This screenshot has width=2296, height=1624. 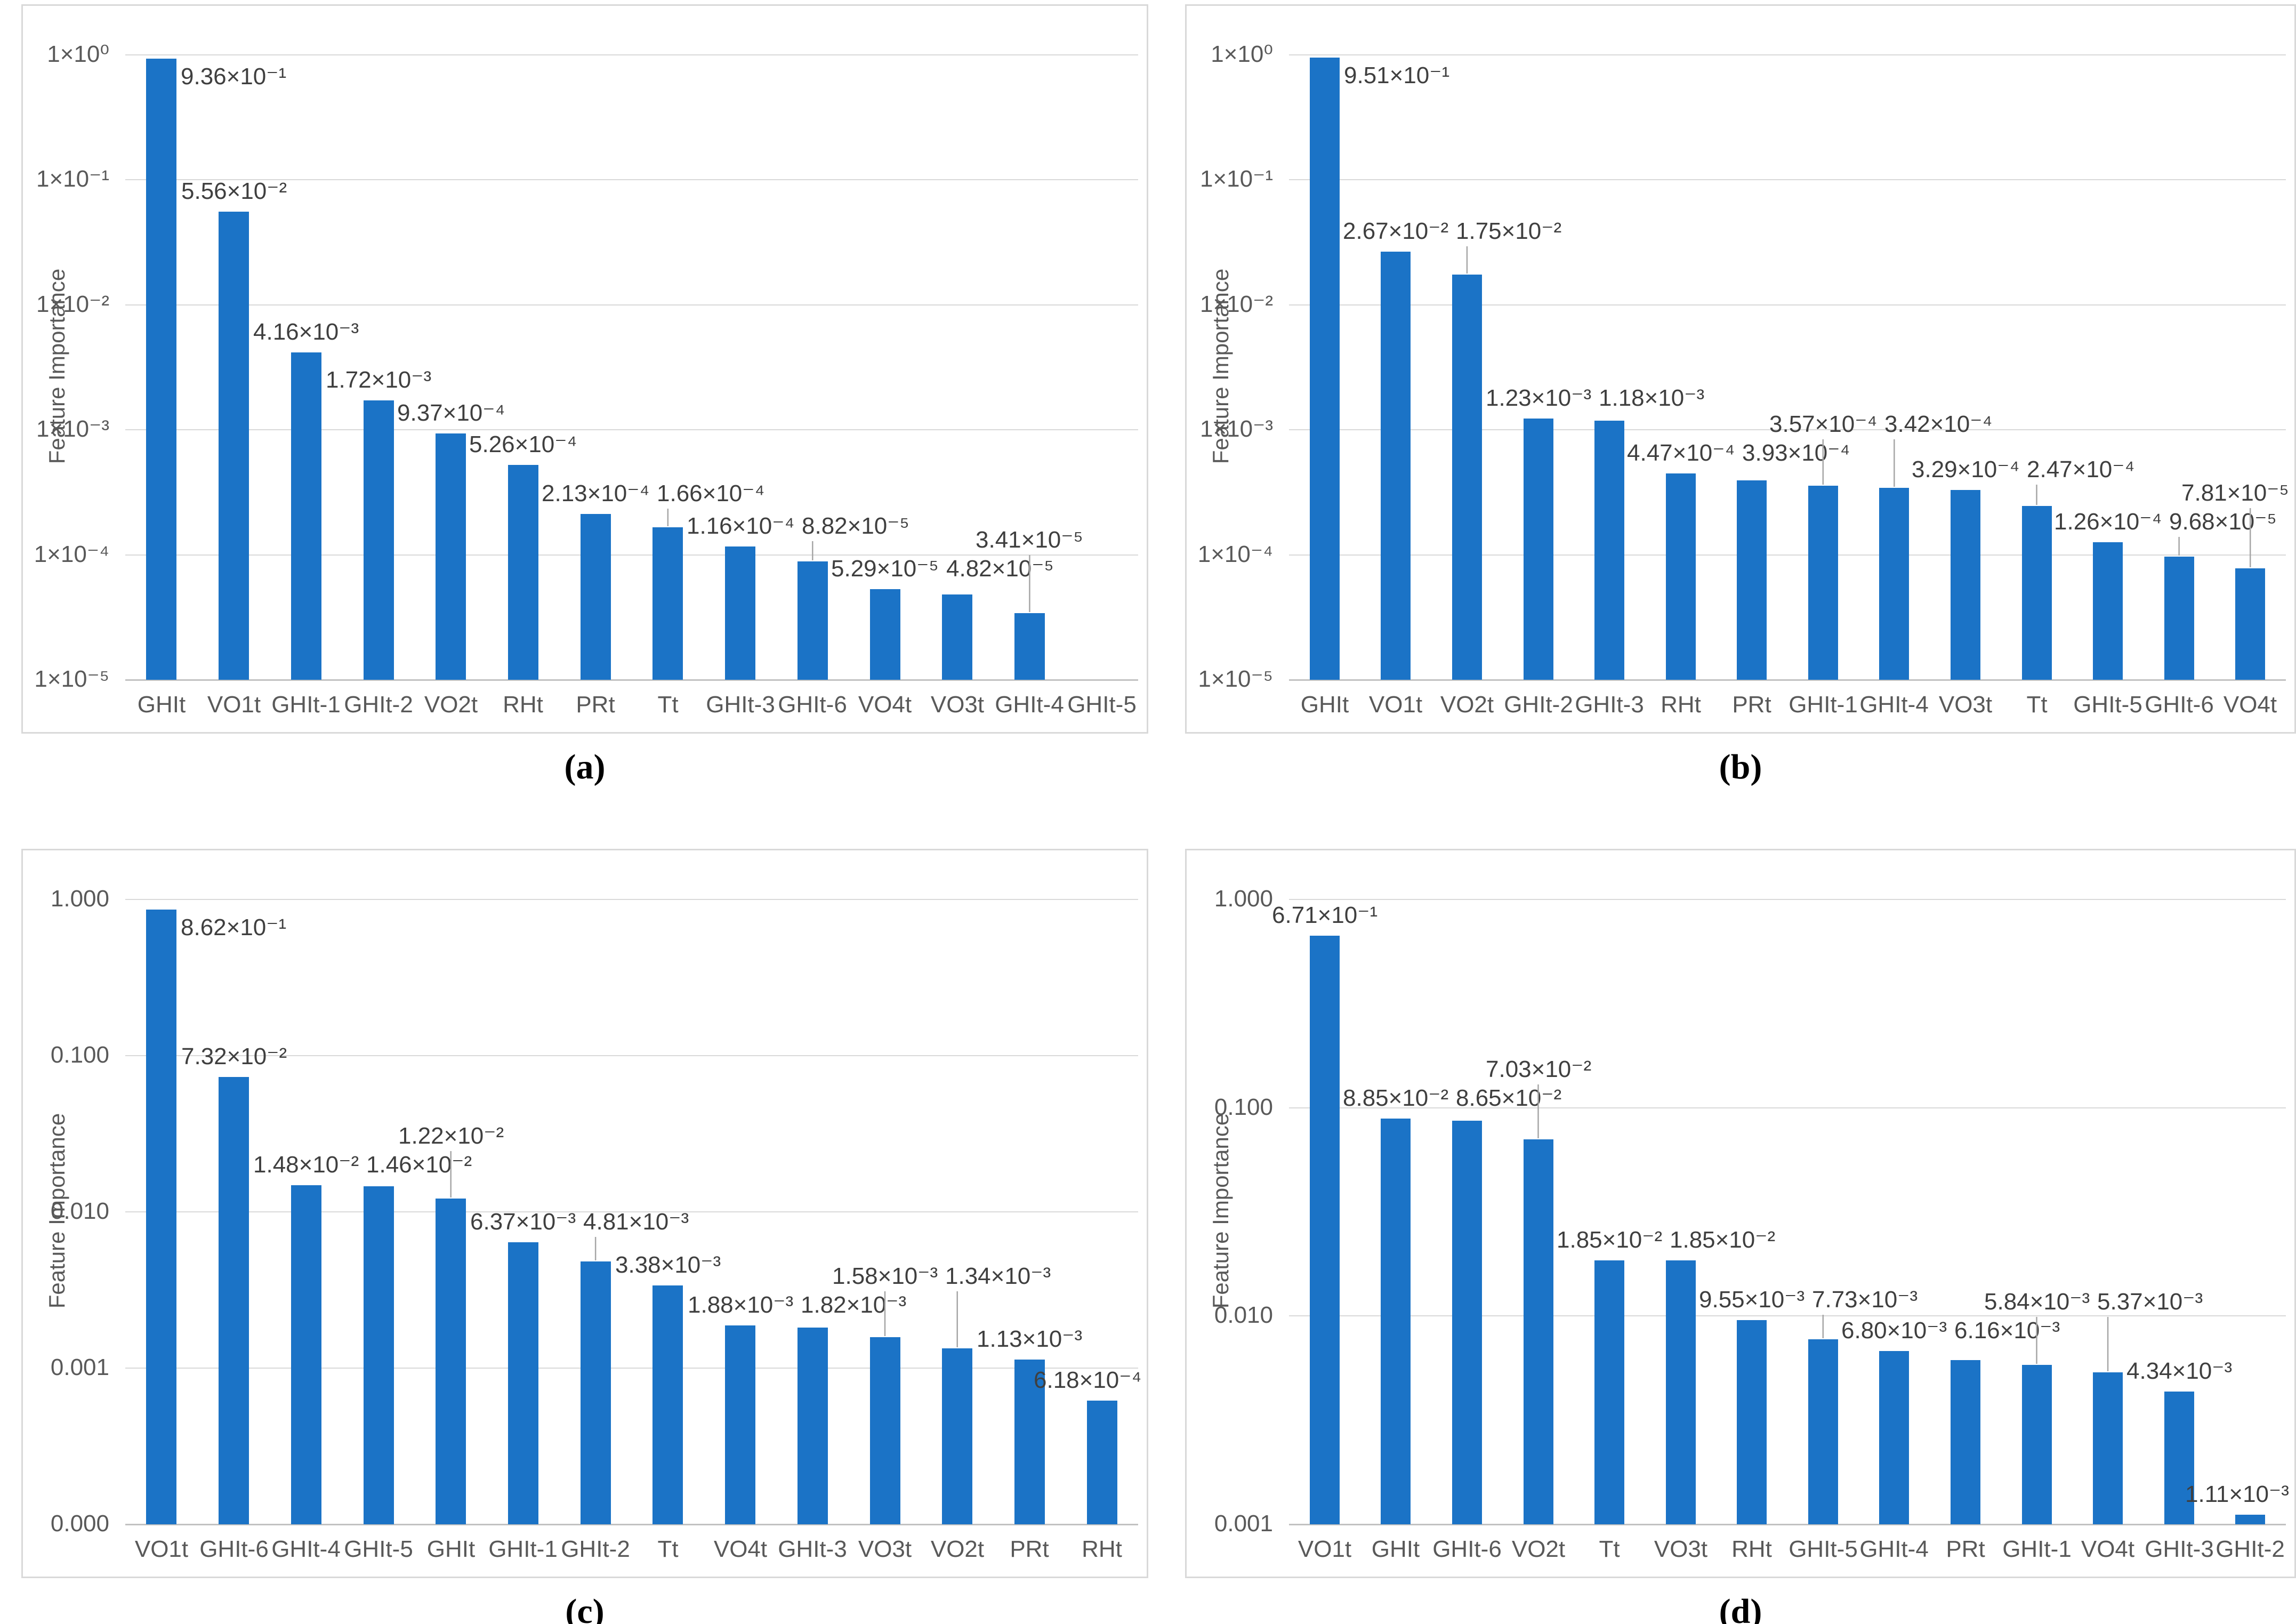 I want to click on y-tick-label: 1×10⁻², so click(x=1237, y=304).